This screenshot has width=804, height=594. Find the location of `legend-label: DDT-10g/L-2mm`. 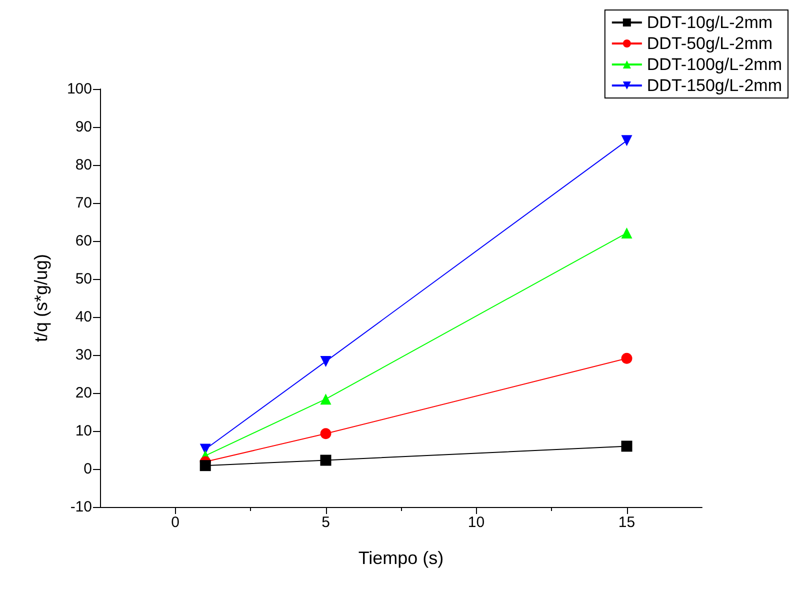

legend-label: DDT-10g/L-2mm is located at coordinates (709, 22).